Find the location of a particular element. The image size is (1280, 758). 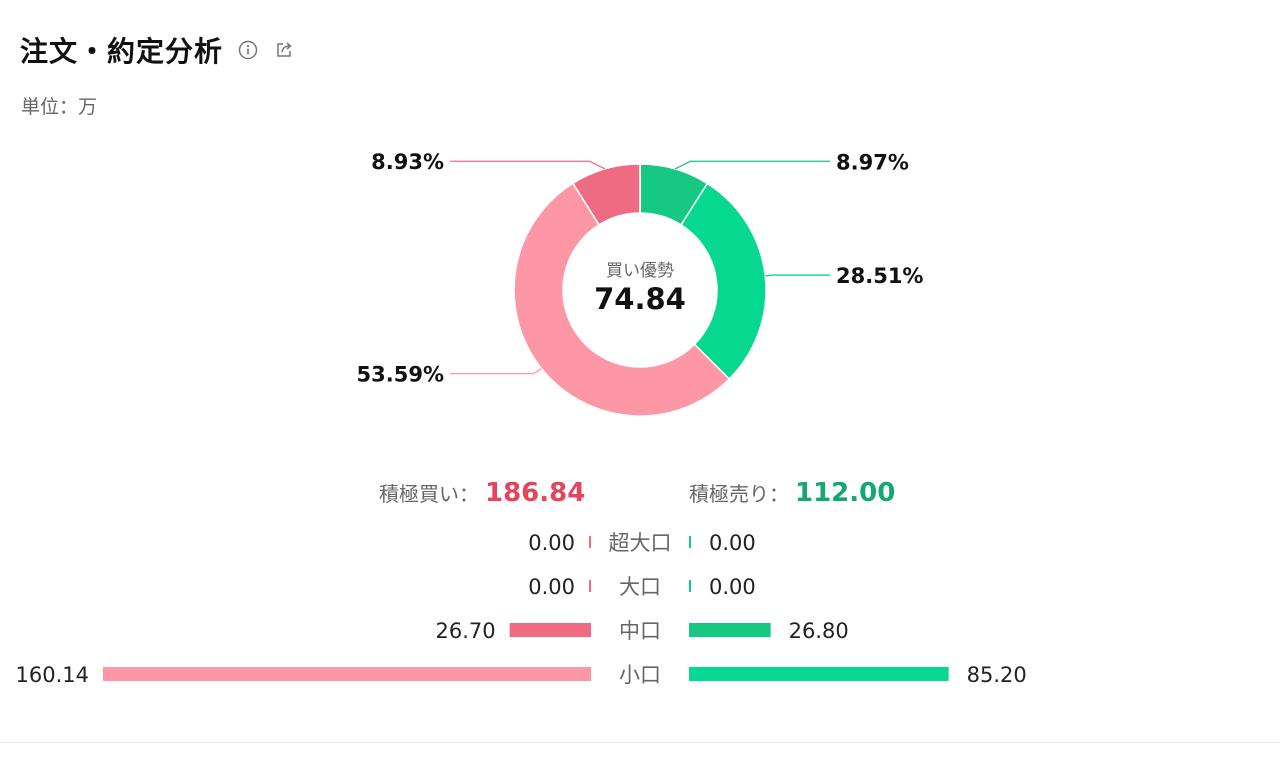

donut-slice-label-0: 8.97% is located at coordinates (872, 162).